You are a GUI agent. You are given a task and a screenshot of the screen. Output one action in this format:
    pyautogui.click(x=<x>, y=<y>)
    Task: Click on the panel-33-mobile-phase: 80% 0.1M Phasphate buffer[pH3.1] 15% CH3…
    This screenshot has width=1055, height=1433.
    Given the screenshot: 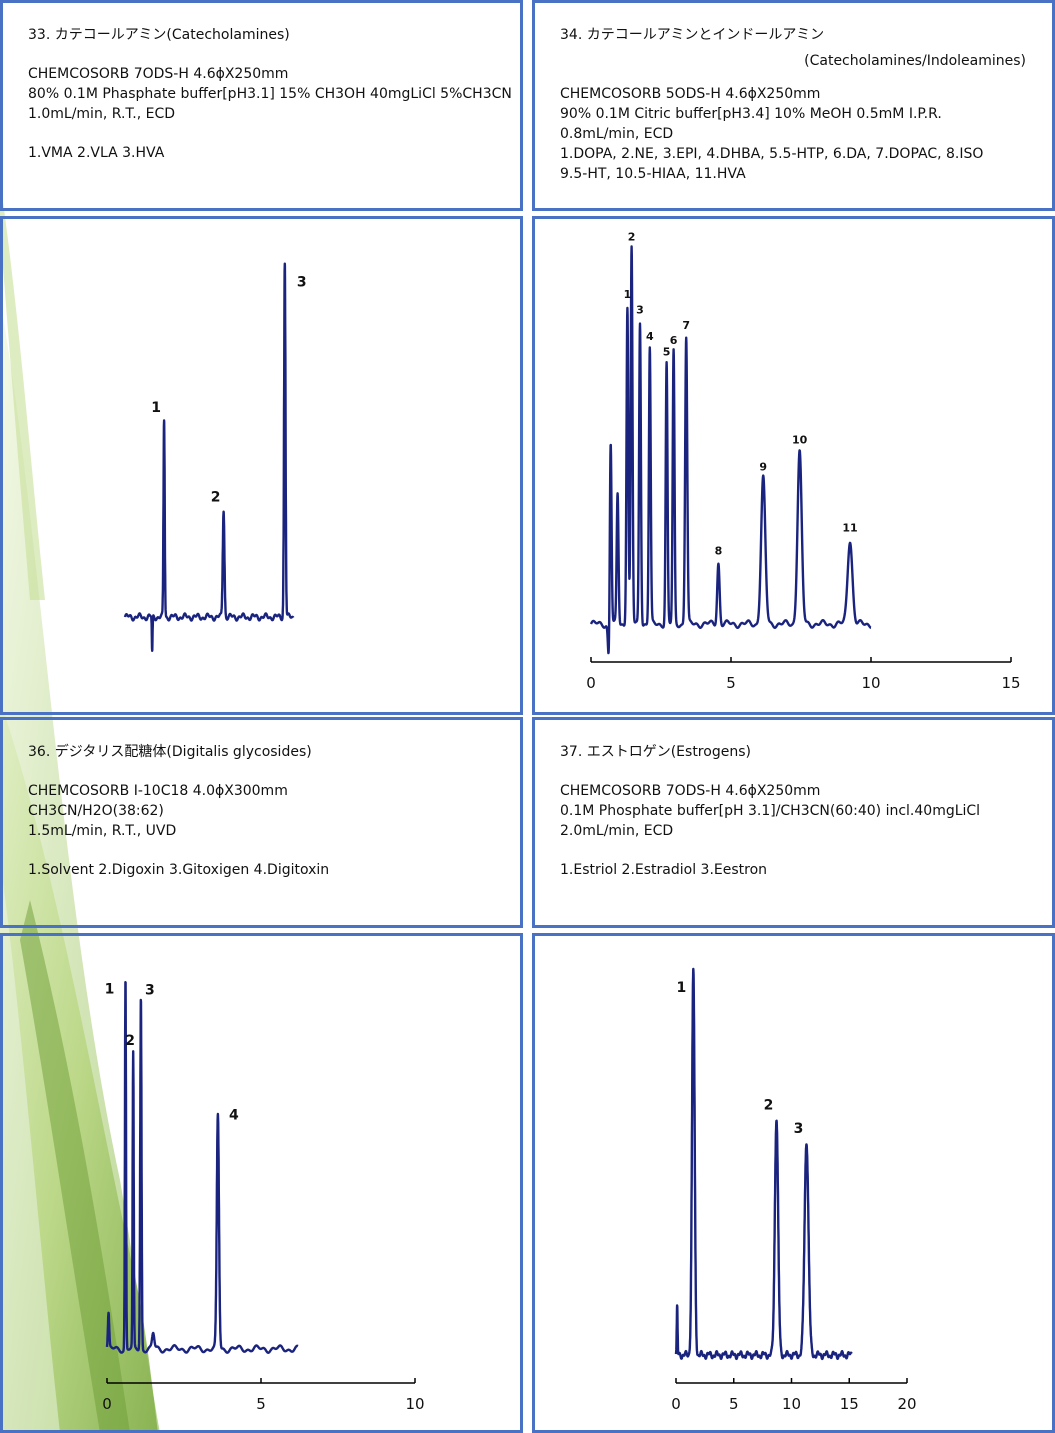 What is the action you would take?
    pyautogui.click(x=270, y=94)
    